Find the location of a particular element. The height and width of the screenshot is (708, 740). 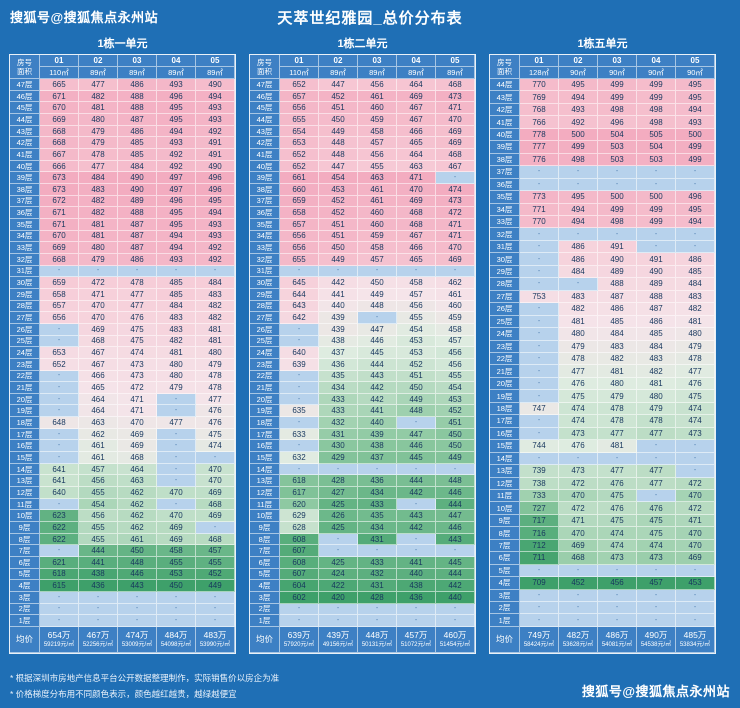

price-cell: 459 is located at coordinates (377, 120).